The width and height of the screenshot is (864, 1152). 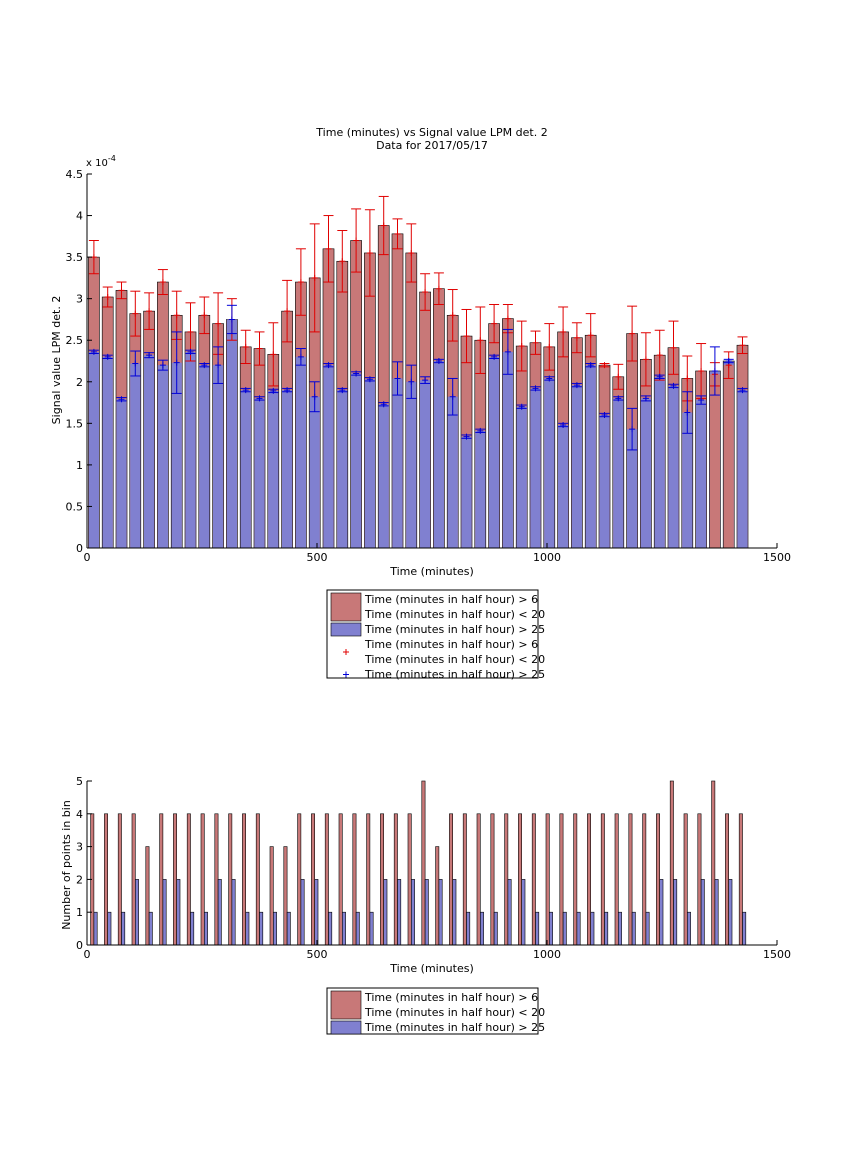 What do you see at coordinates (75, 257) in the screenshot?
I see `chart1-y-tick-label: 3.5` at bounding box center [75, 257].